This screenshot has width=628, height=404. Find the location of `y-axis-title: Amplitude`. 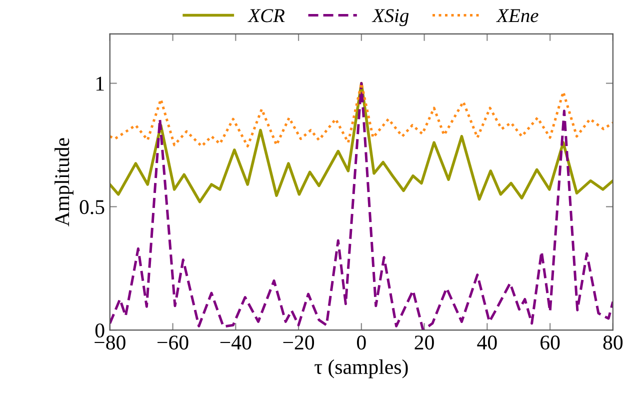

y-axis-title: Amplitude is located at coordinates (64, 182).